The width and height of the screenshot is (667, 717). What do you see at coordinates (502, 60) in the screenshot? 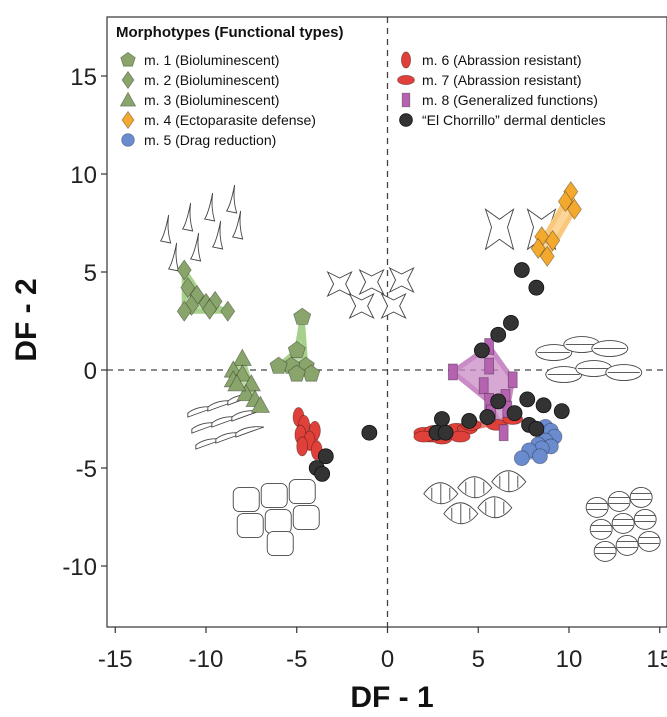
I see `legend-label: m. 6 (Abrassion resistant)` at bounding box center [502, 60].